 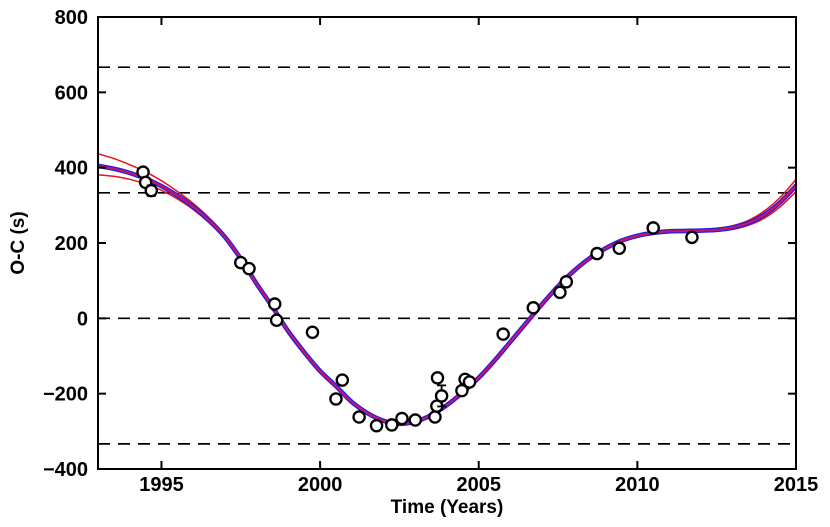 I want to click on y-tick-labels: 800 600 400 200 0 −200 −400, so click(x=65, y=244).